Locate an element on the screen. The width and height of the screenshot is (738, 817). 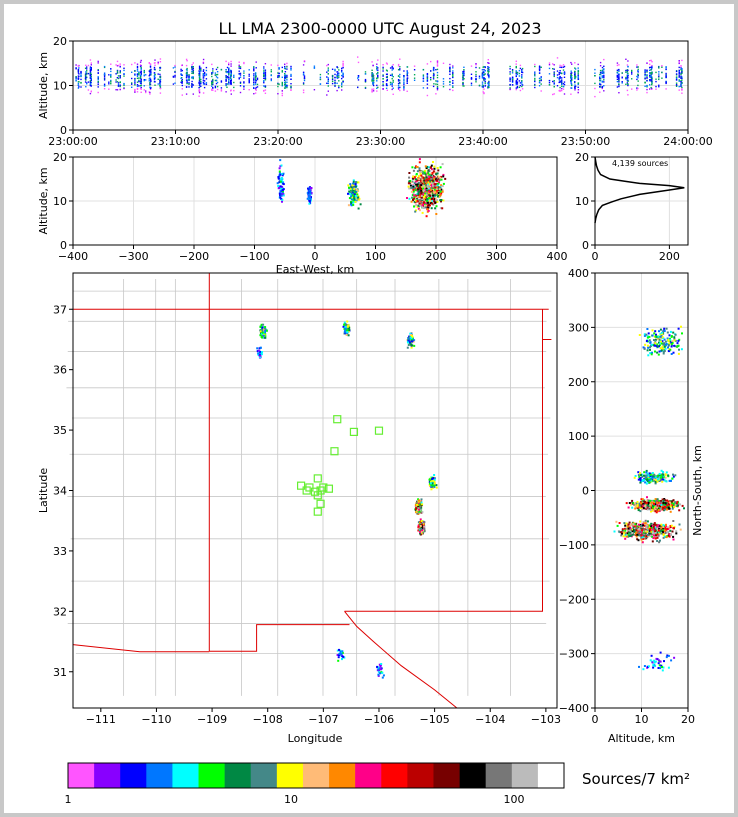
y-tick-label: 20 is located at coordinates (582, 157).